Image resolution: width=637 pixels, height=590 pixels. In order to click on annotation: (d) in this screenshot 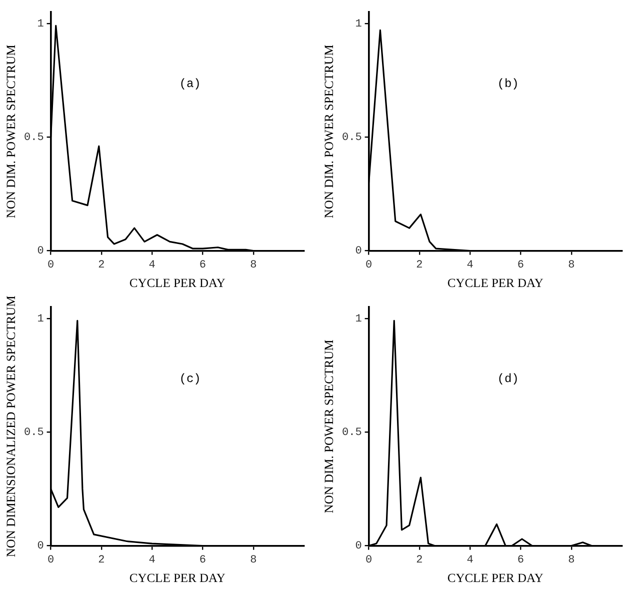, I will do `click(508, 379)`.